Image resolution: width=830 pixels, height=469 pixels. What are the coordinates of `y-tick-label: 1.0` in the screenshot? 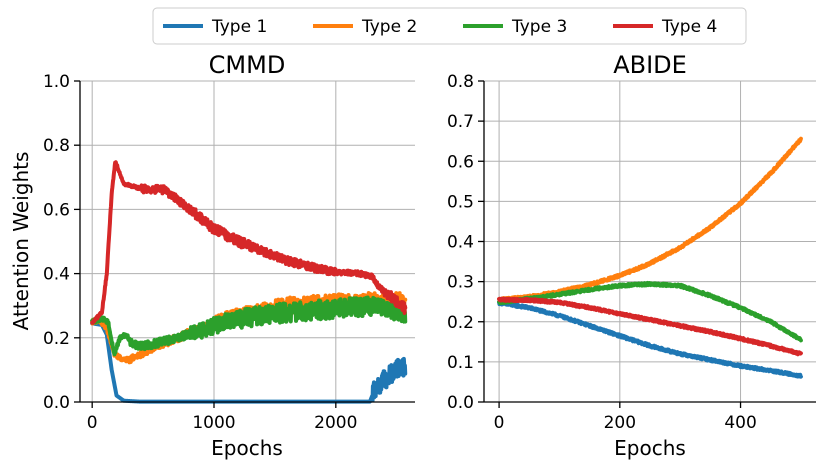 It's located at (56, 82).